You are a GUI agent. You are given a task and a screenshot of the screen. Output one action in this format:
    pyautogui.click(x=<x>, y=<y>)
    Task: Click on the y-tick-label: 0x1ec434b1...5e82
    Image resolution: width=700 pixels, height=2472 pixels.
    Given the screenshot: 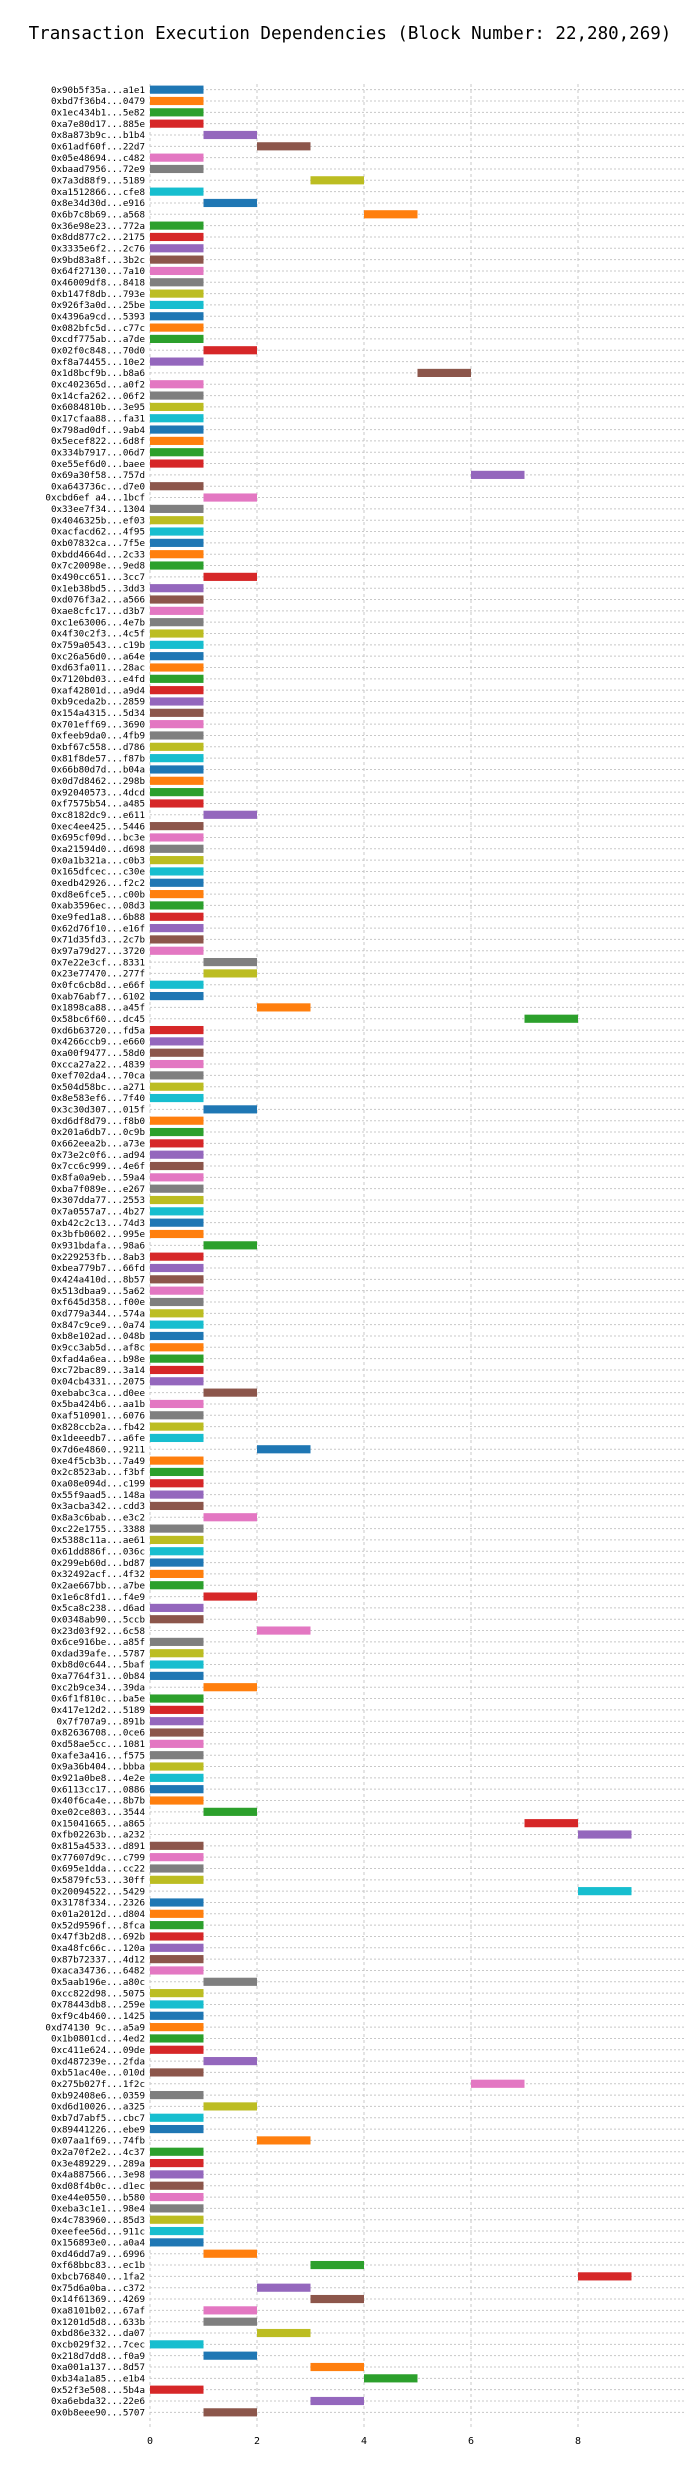 What is the action you would take?
    pyautogui.click(x=98, y=113)
    